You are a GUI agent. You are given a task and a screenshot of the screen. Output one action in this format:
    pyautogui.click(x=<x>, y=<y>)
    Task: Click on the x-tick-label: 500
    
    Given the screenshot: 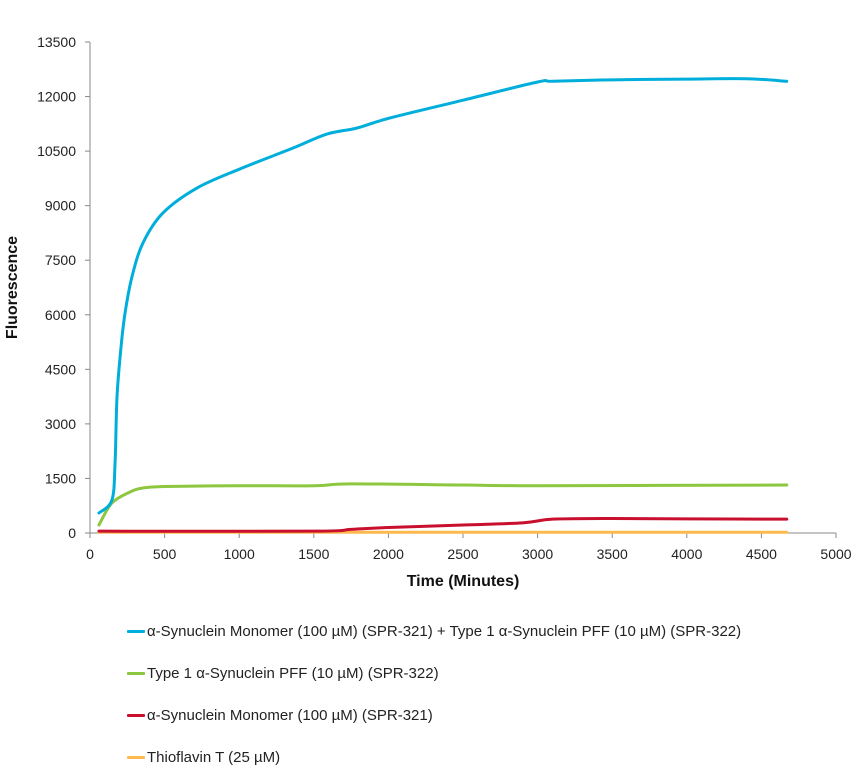 What is the action you would take?
    pyautogui.click(x=165, y=554)
    